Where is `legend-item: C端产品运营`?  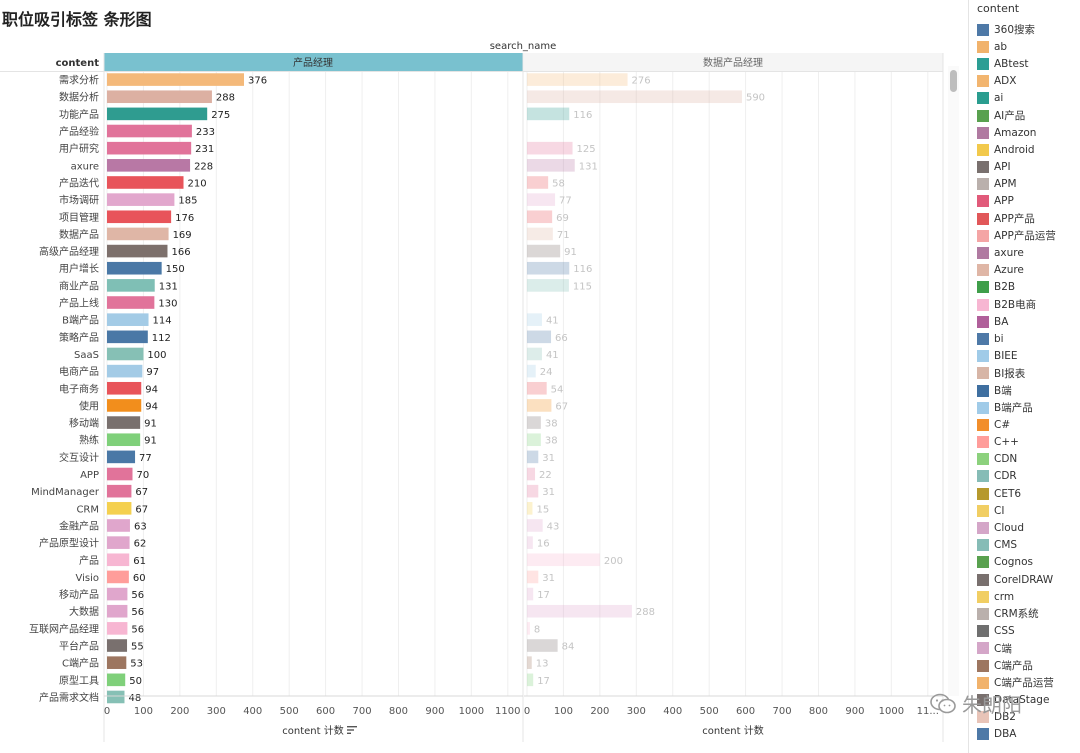 legend-item: C端产品运营 is located at coordinates (1016, 682).